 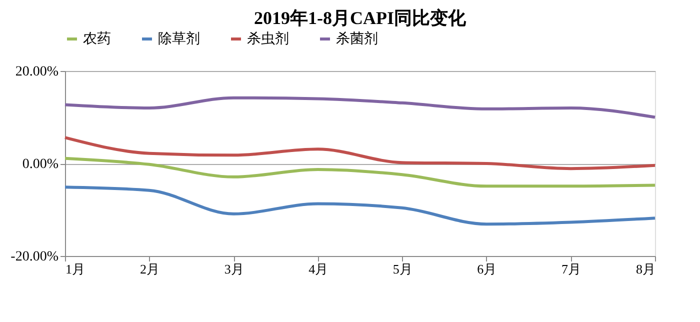 What do you see at coordinates (150, 269) in the screenshot?
I see `x-tick-label: 2月` at bounding box center [150, 269].